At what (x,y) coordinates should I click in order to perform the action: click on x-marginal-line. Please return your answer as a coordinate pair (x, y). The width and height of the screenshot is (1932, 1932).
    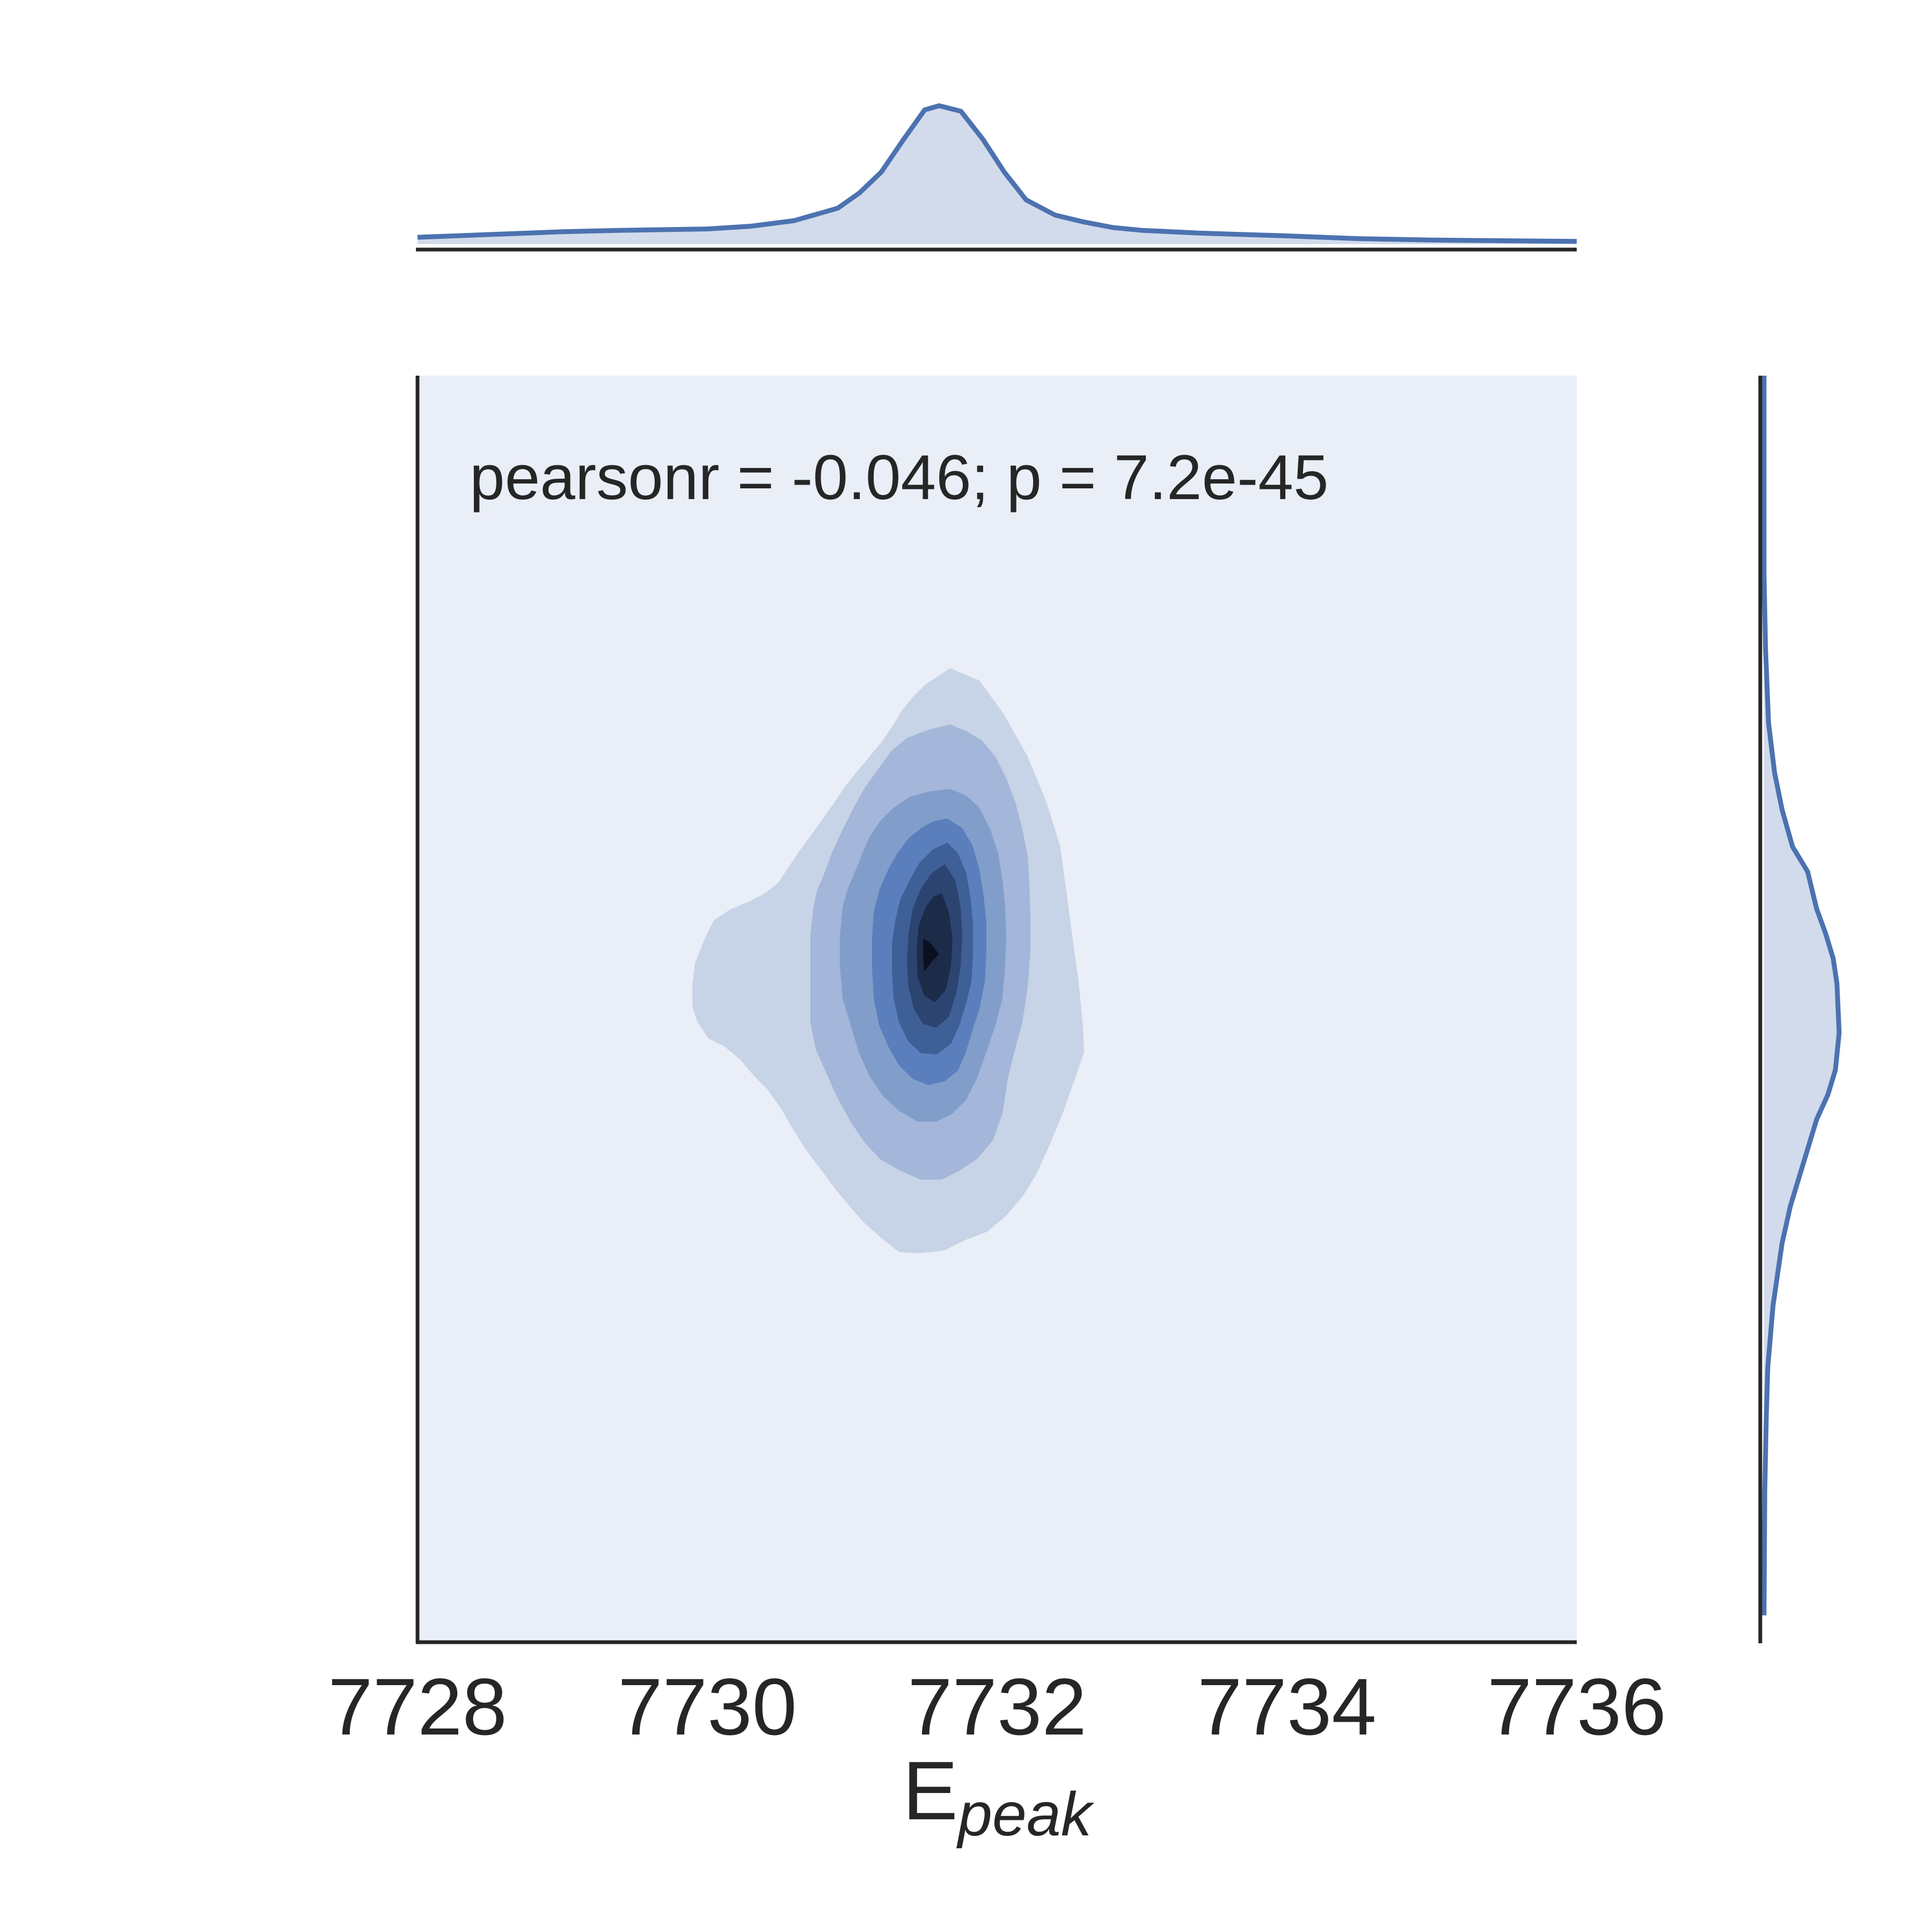
    Looking at the image, I should click on (997, 173).